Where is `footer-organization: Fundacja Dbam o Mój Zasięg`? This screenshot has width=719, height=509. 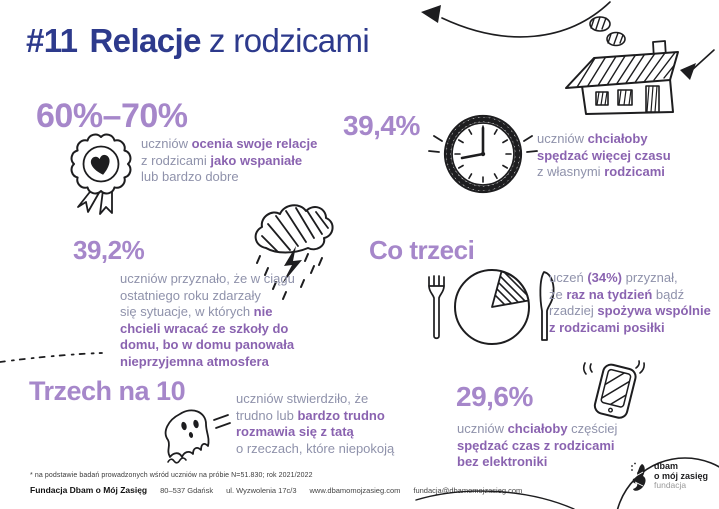 footer-organization: Fundacja Dbam o Mój Zasięg is located at coordinates (89, 490).